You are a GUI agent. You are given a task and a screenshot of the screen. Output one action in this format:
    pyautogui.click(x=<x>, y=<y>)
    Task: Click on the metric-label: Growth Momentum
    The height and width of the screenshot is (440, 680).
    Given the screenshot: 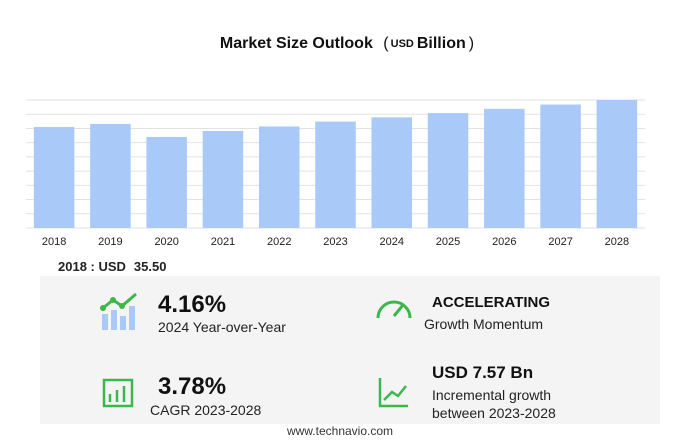 What is the action you would take?
    pyautogui.click(x=484, y=324)
    